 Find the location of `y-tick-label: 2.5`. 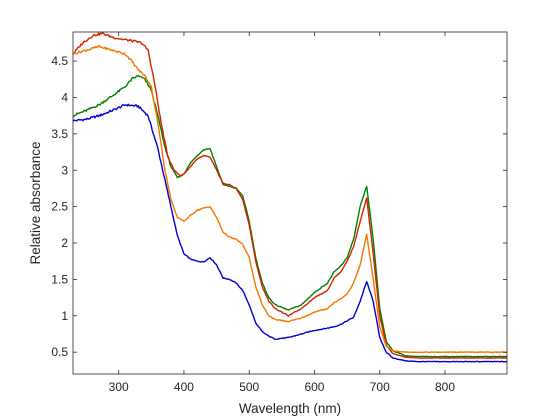

y-tick-label: 2.5 is located at coordinates (59, 207).